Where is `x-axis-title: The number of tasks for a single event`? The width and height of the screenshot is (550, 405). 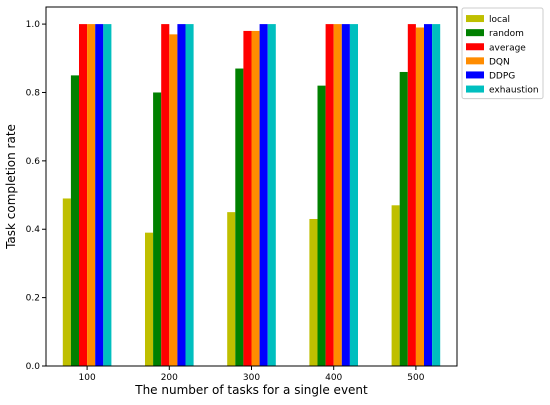
x-axis-title: The number of tasks for a single event is located at coordinates (251, 390).